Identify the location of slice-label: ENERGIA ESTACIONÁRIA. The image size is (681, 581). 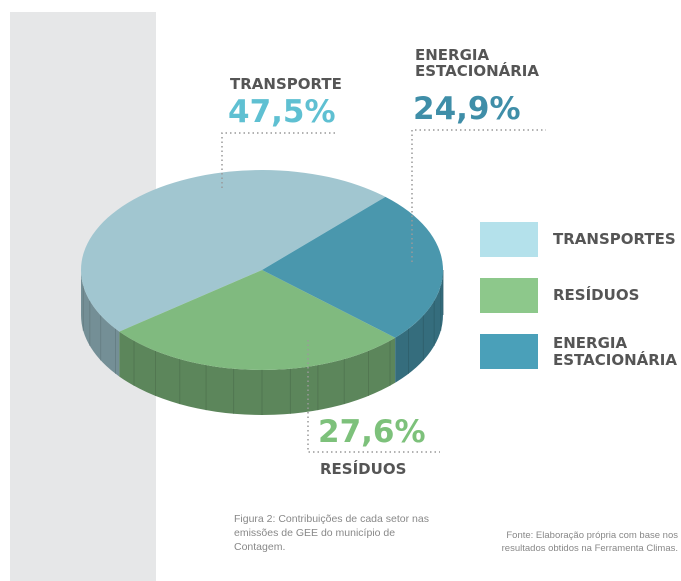
(477, 63).